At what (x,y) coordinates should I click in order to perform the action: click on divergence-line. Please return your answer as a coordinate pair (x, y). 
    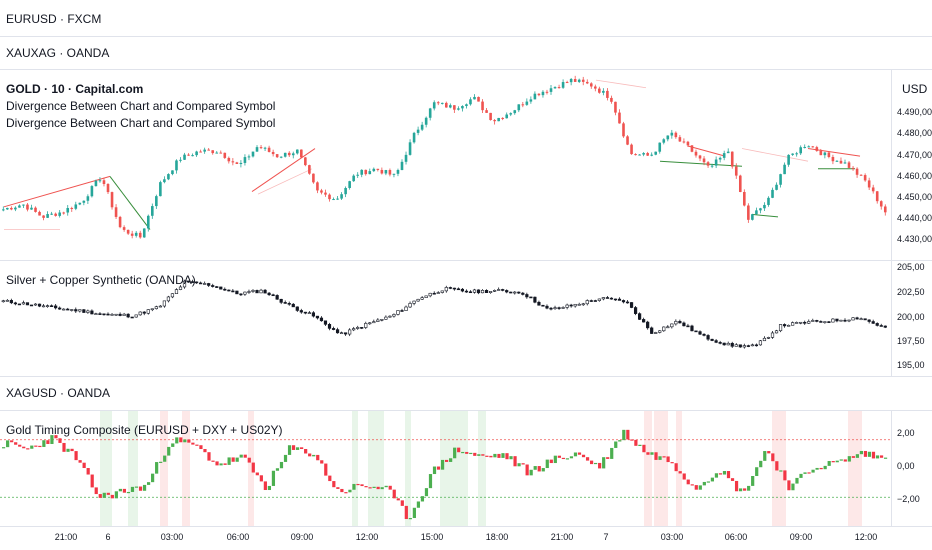
    Looking at the image, I should click on (130, 203).